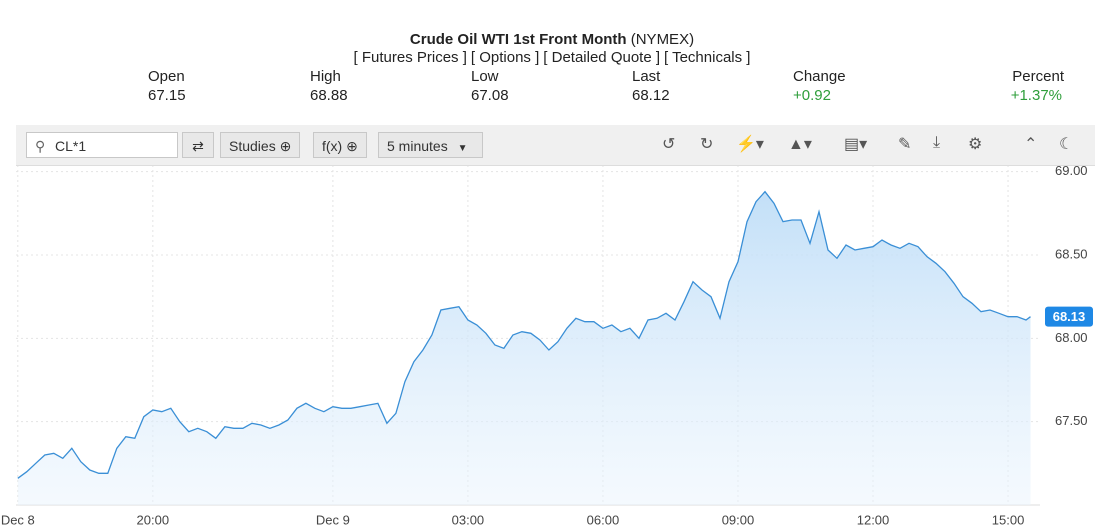  Describe the element at coordinates (819, 76) in the screenshot. I see `quote-label: Change` at that location.